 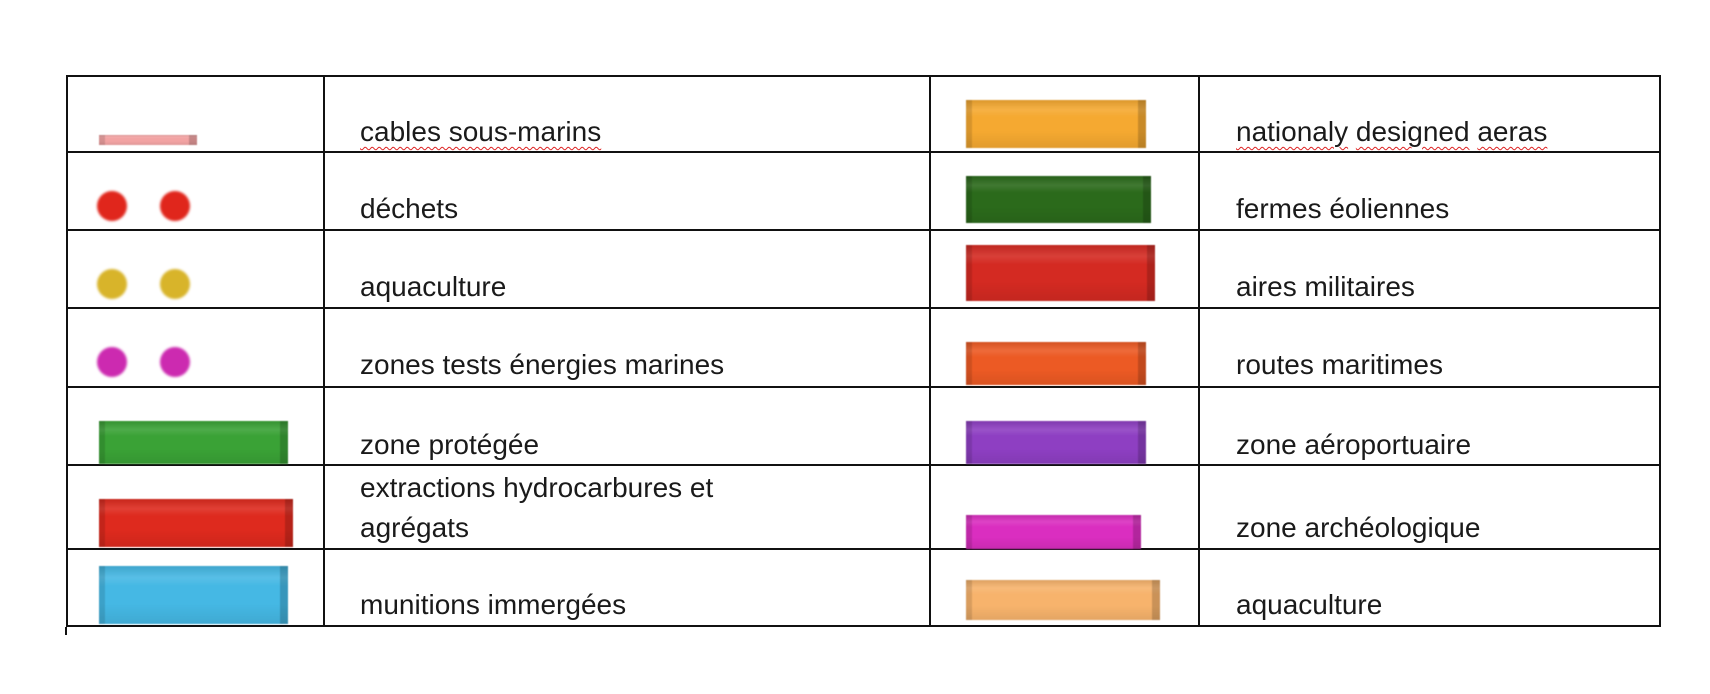 I want to click on legend-label: aires militaires, so click(x=1325, y=286).